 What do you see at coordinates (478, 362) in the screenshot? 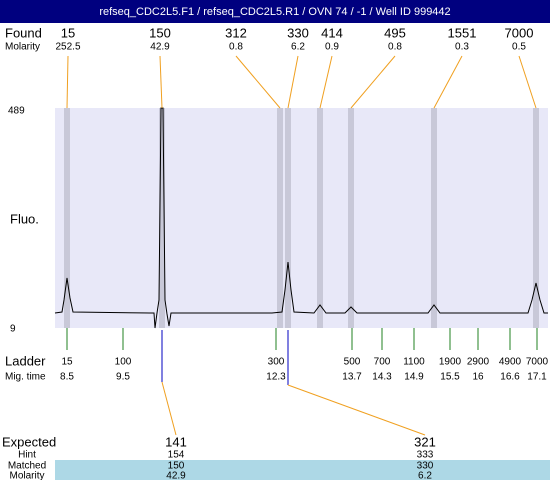
I see `ladder-size: 2900` at bounding box center [478, 362].